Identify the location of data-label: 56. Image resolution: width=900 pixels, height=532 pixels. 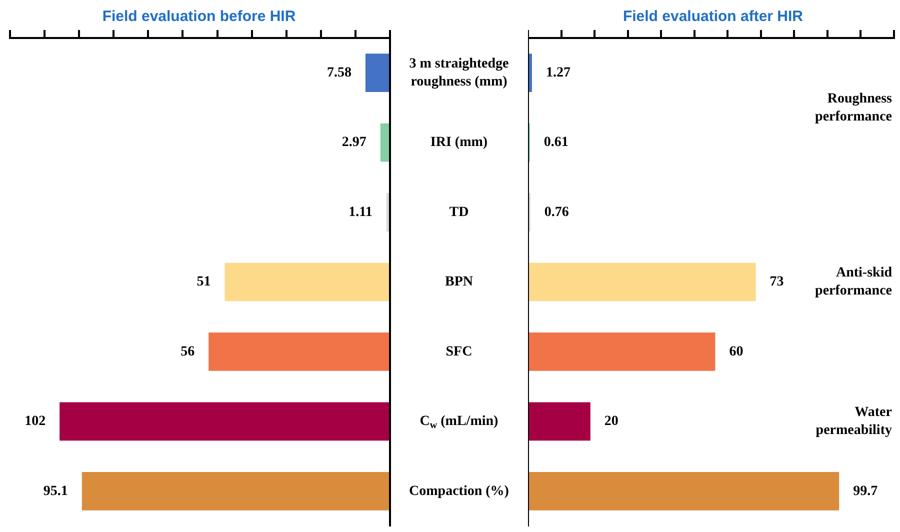
(187, 352).